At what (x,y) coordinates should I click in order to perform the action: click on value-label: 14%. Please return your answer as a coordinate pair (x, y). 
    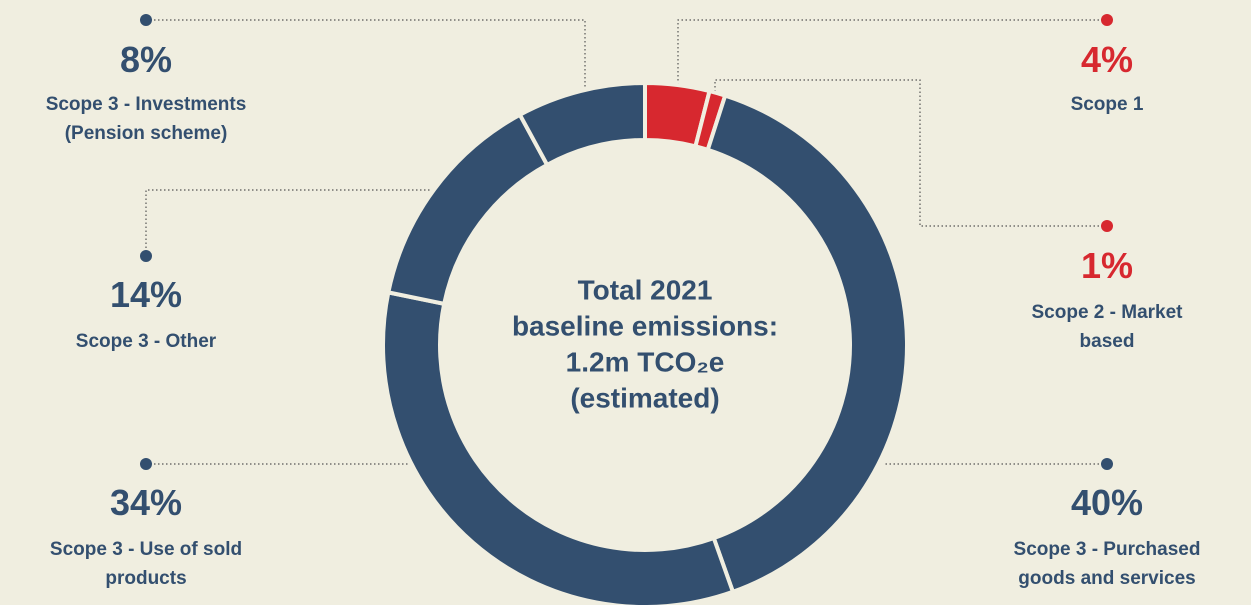
    Looking at the image, I should click on (146, 294).